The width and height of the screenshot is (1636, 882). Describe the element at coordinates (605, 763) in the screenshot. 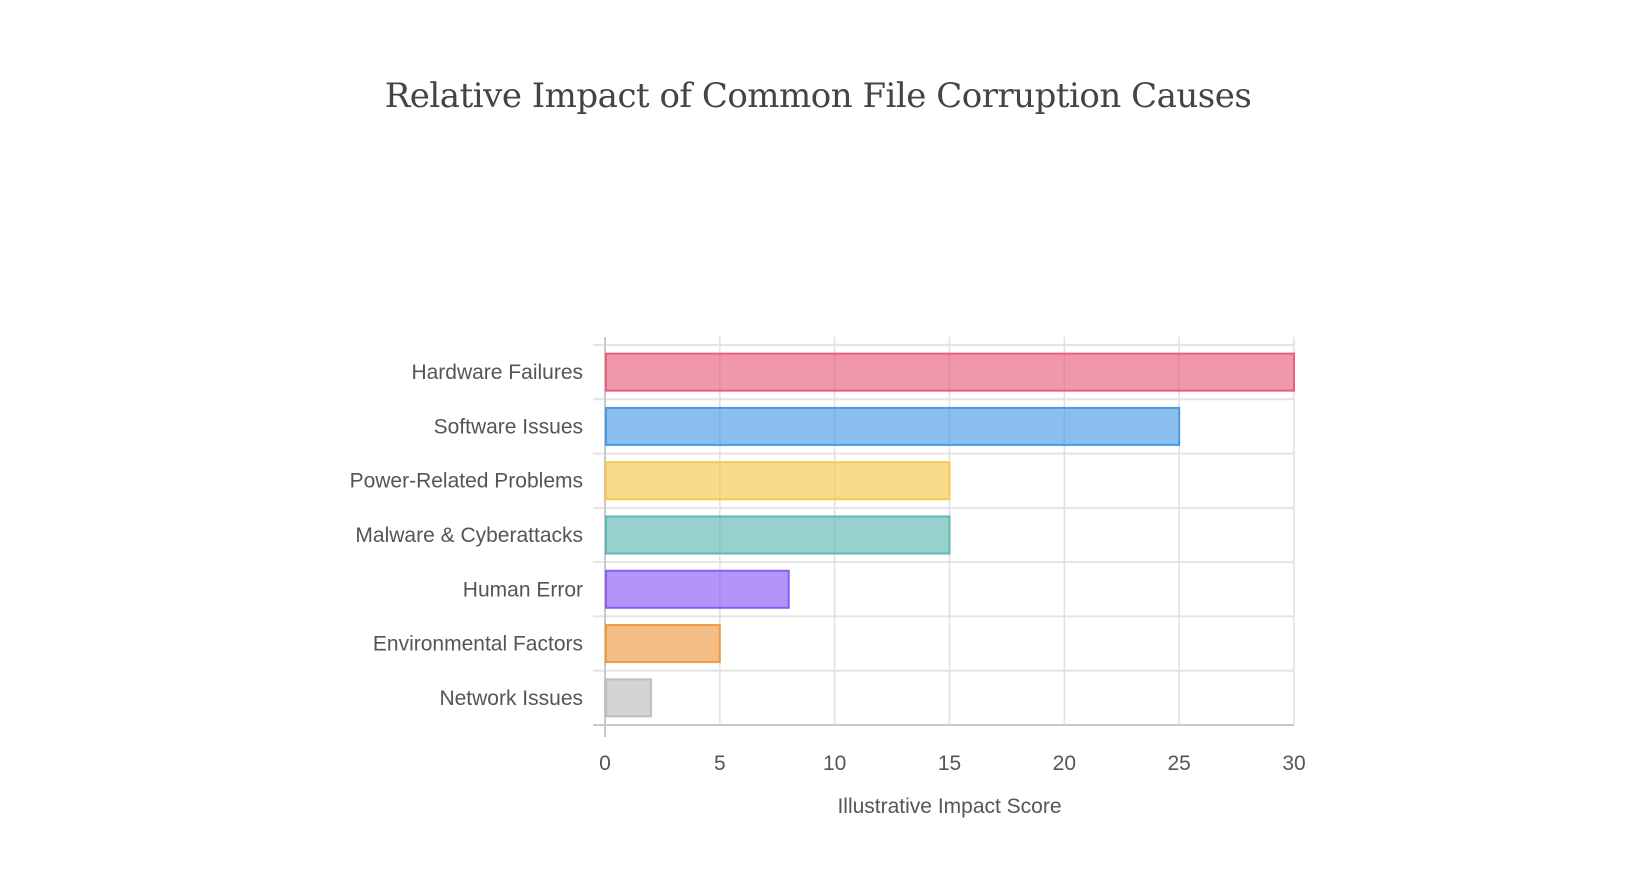

I see `x-tick-label: 0` at that location.